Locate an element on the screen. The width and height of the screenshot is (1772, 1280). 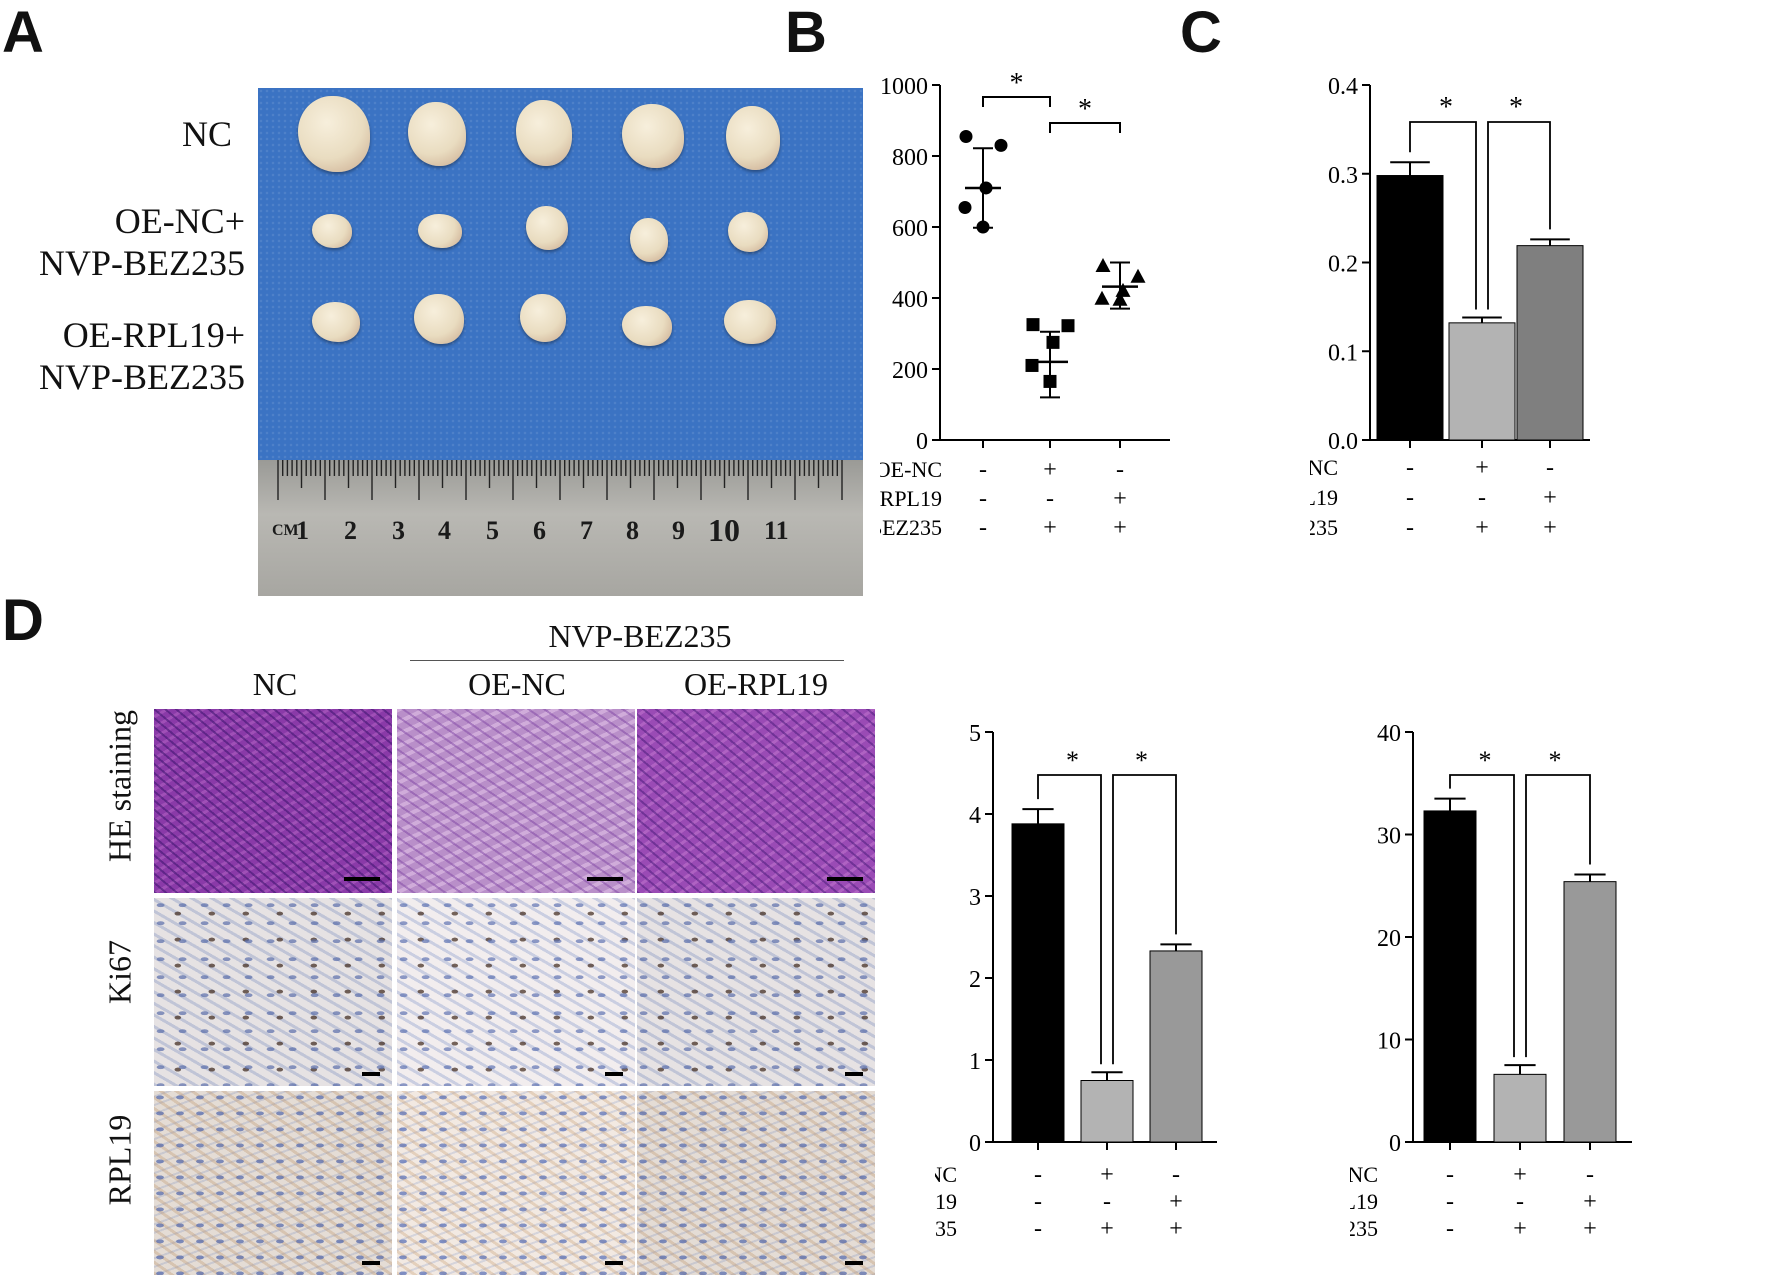
ruler-number: 7 is located at coordinates (586, 530).